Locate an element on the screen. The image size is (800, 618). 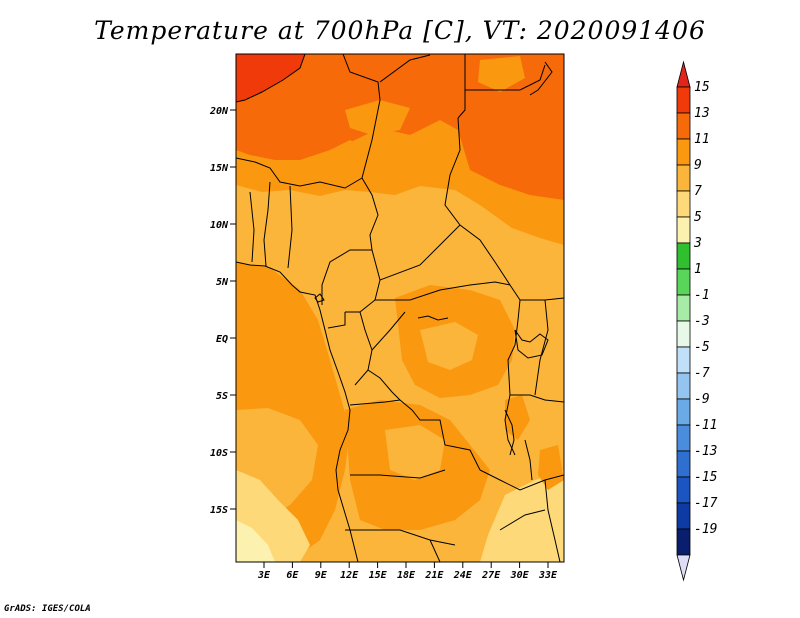
lat-tick-label: 10S is located at coordinates (219, 453).